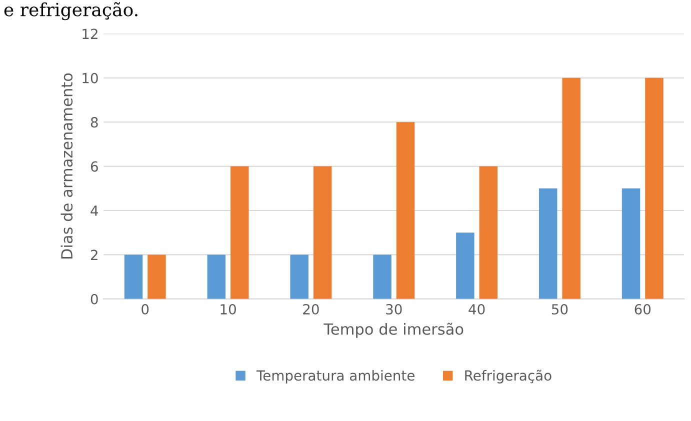 Image resolution: width=691 pixels, height=421 pixels. What do you see at coordinates (94, 122) in the screenshot?
I see `y-tick-label: 8` at bounding box center [94, 122].